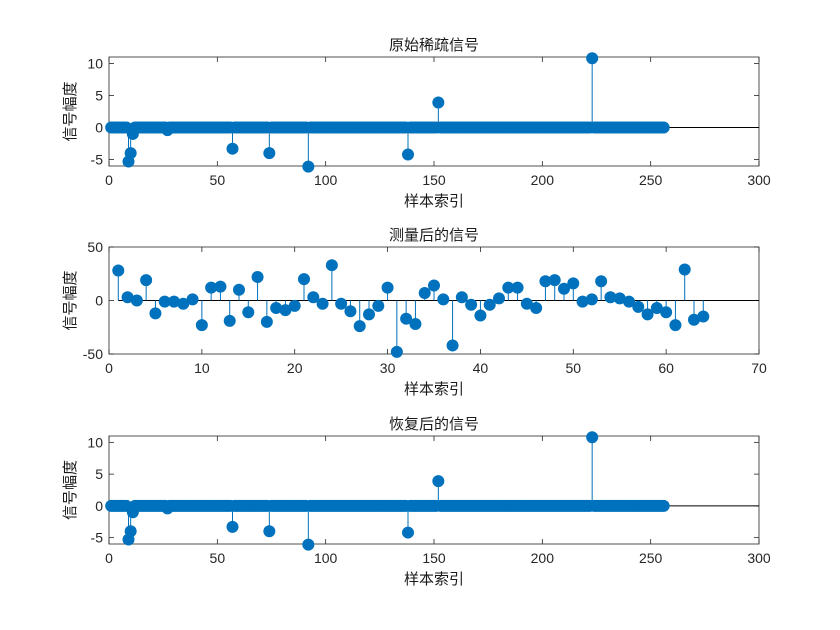 The image size is (840, 630). Describe the element at coordinates (434, 45) in the screenshot. I see `chart-title: 原始稀疏信号` at that location.